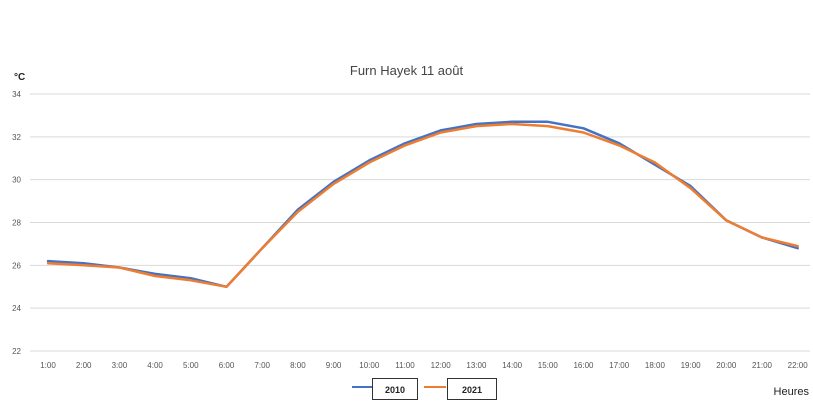  I want to click on legend-swatch-2021, so click(435, 387).